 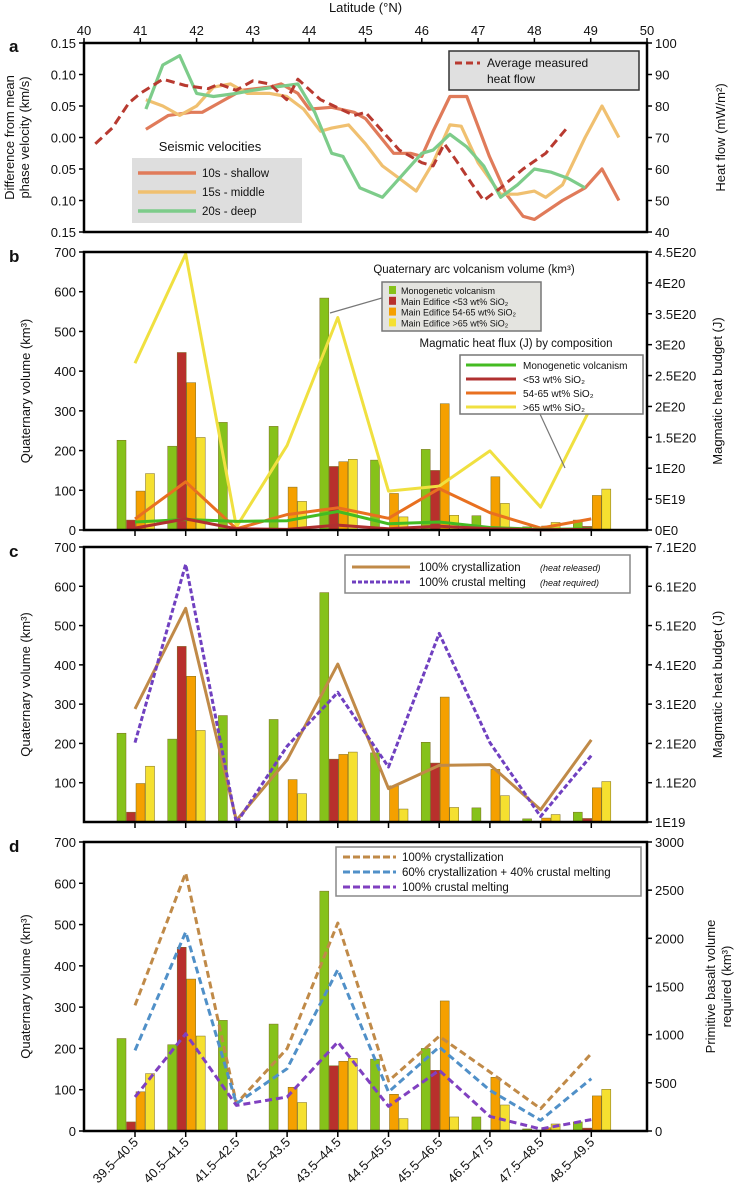 I want to click on legend-swatch, so click(x=392, y=290).